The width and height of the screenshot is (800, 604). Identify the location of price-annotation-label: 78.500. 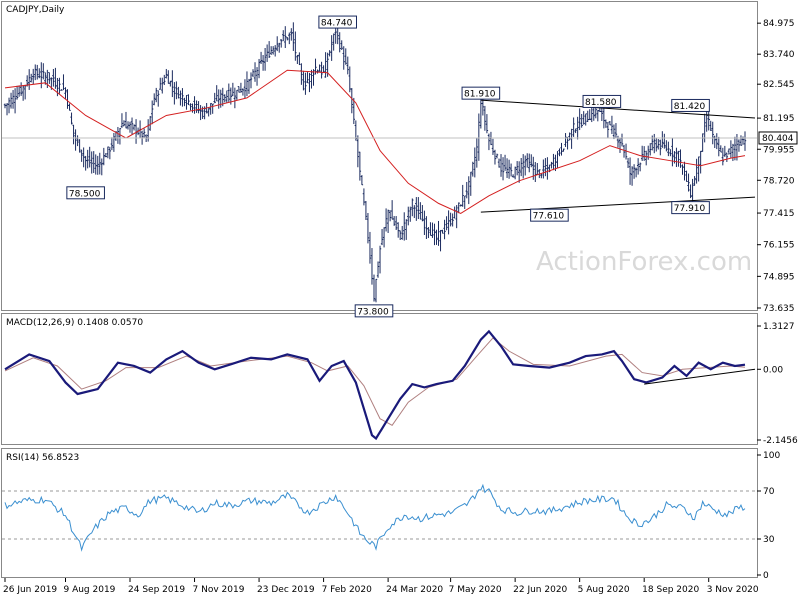
(85, 194).